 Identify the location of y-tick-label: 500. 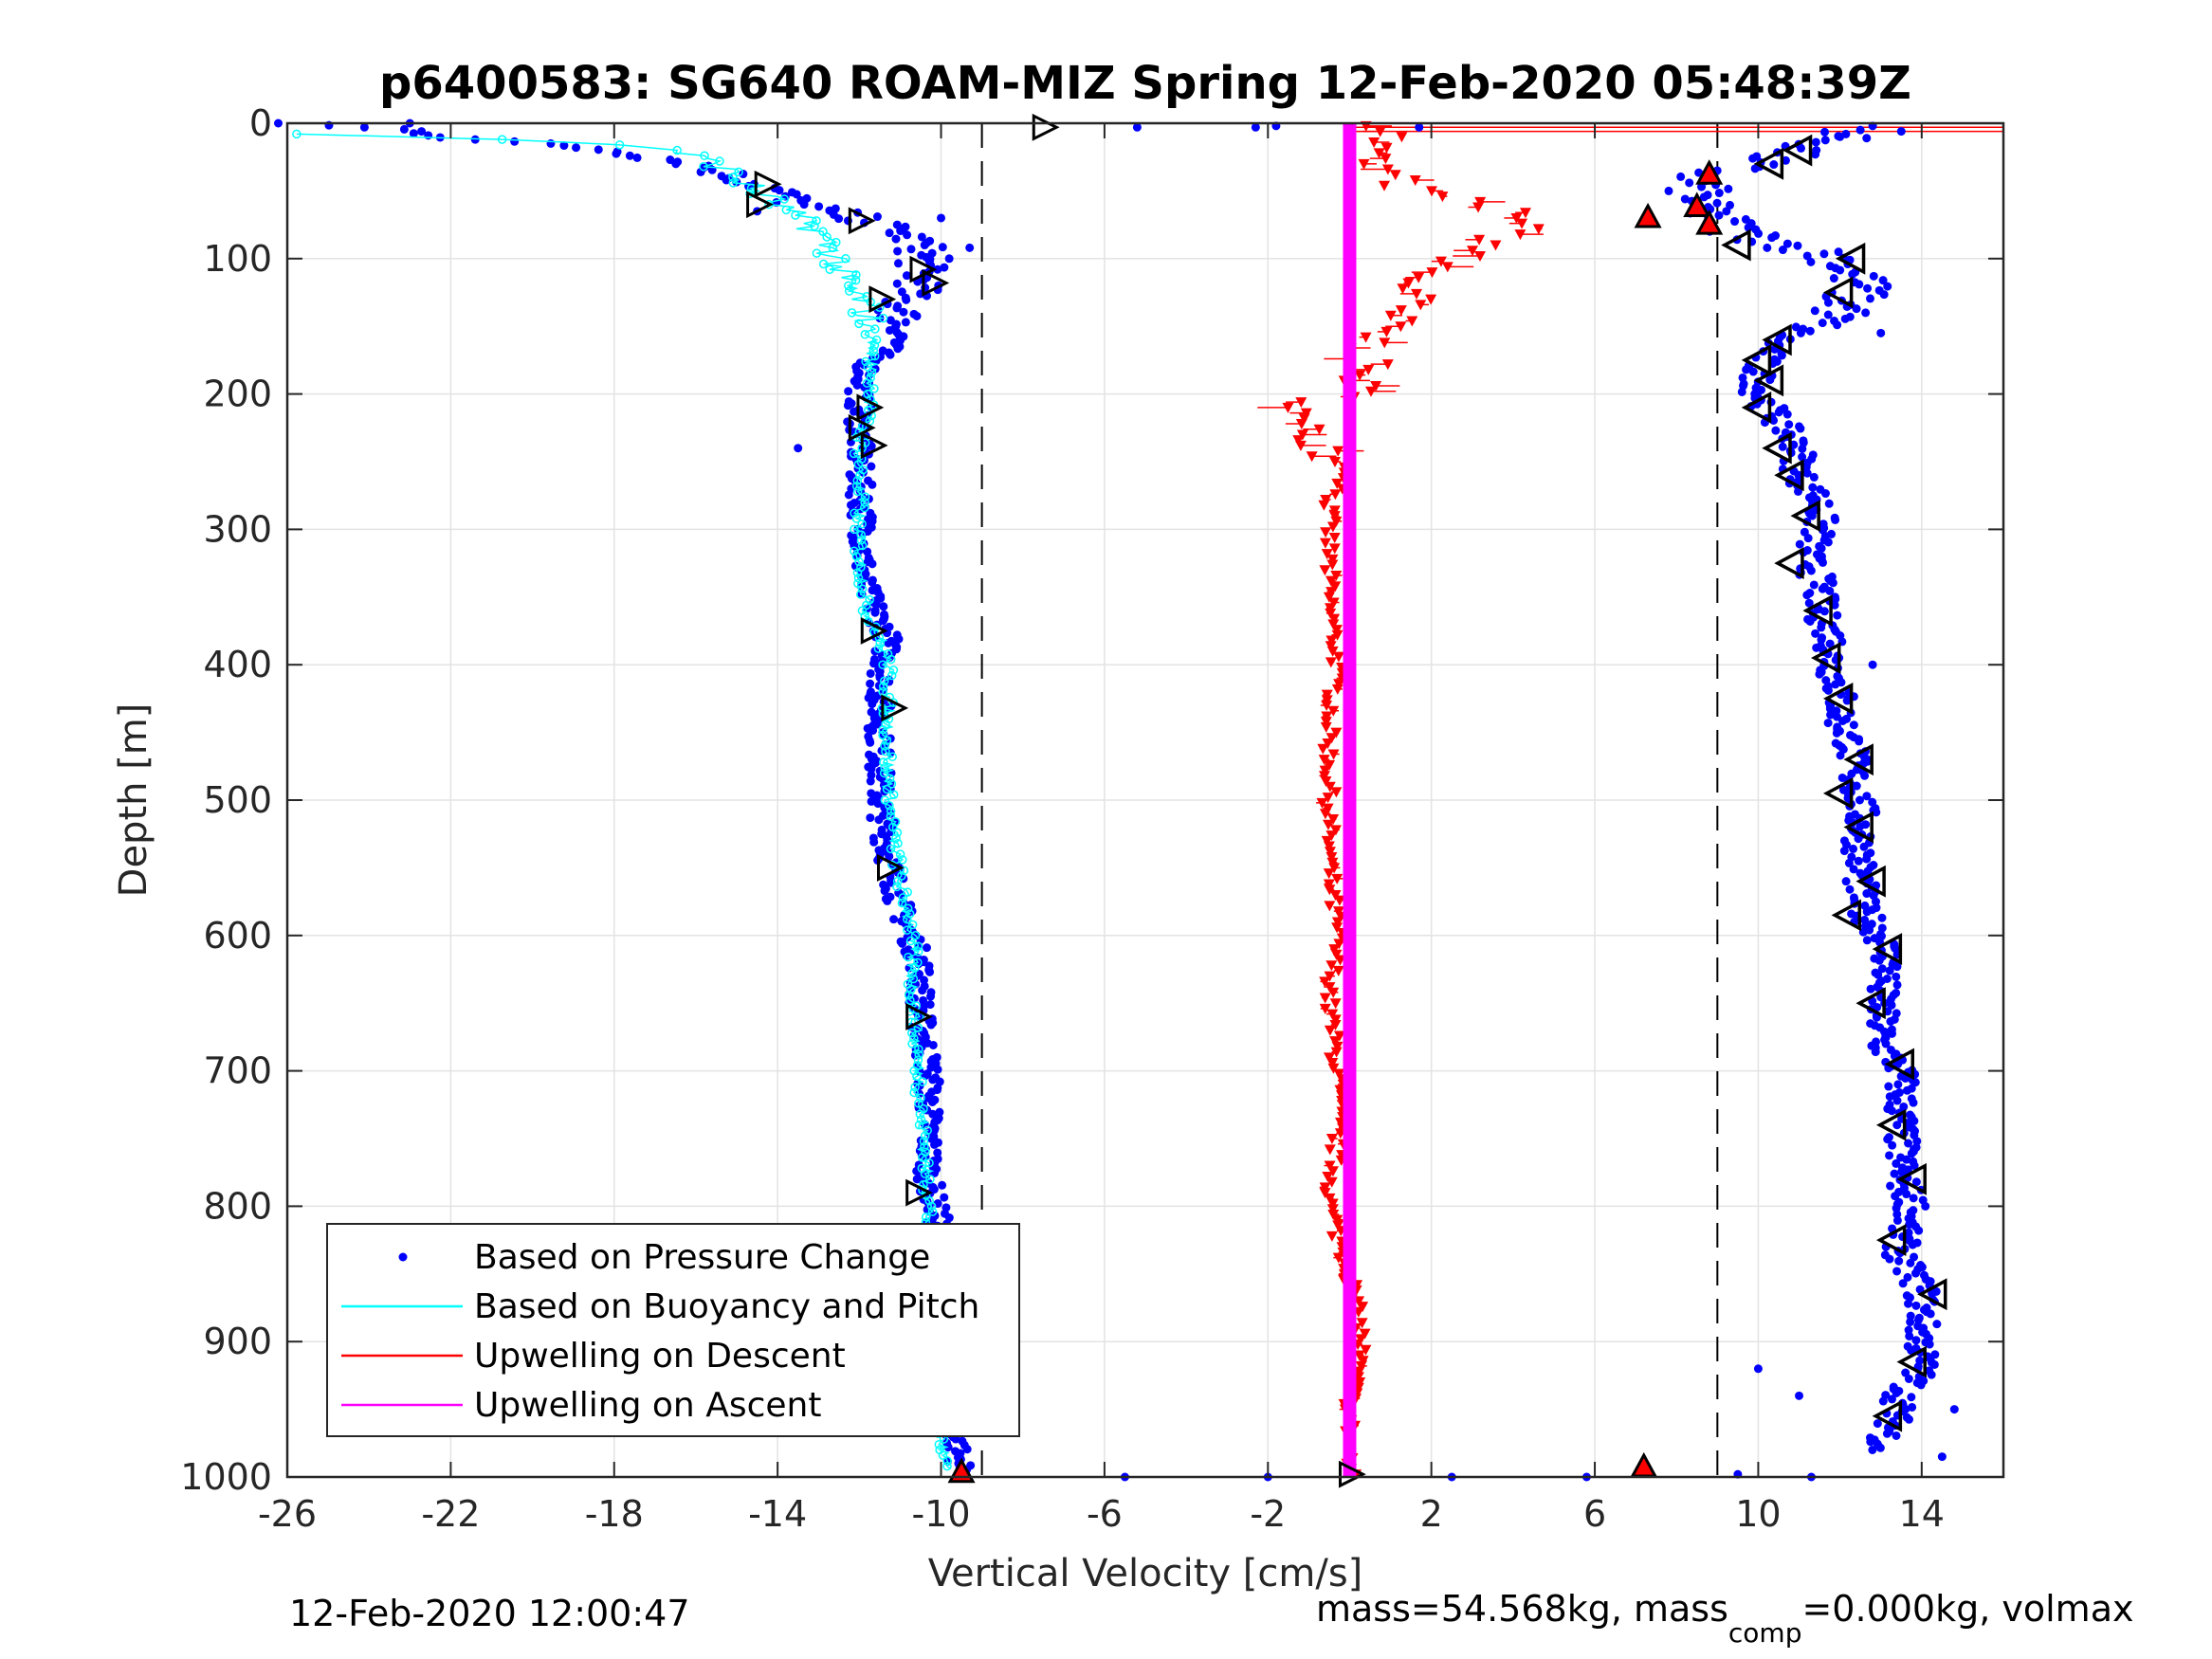
(237, 800).